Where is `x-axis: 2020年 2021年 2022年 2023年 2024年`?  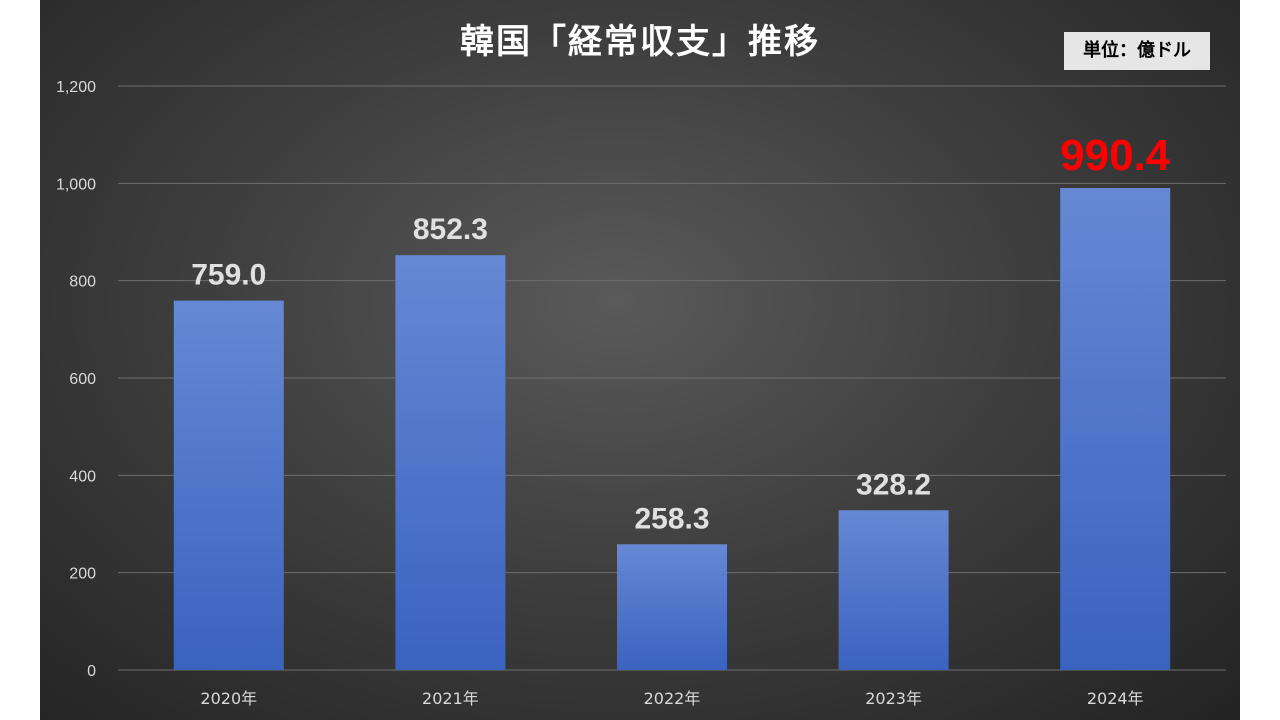
x-axis: 2020年 2021年 2022年 2023年 2024年 is located at coordinates (671, 698).